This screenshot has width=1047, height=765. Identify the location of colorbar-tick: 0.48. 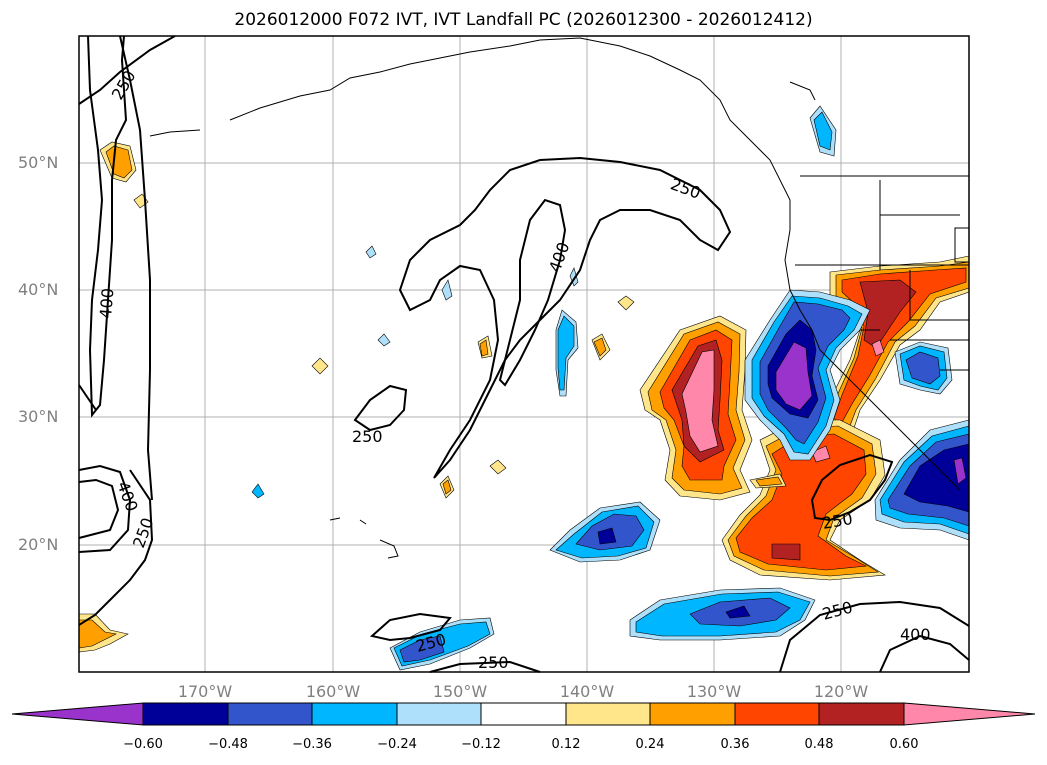
(819, 744).